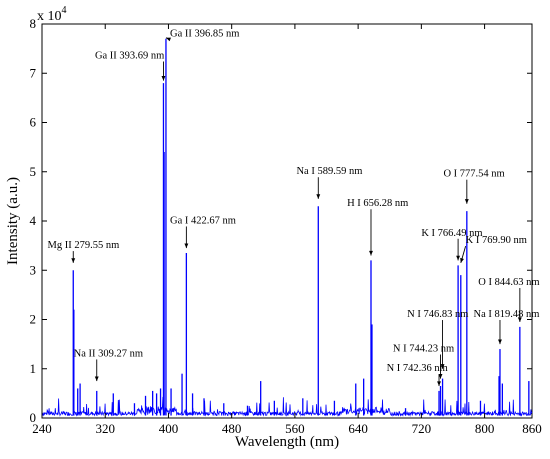  Describe the element at coordinates (508, 282) in the screenshot. I see `peak-annotation-label: O I 844.63 nm` at that location.